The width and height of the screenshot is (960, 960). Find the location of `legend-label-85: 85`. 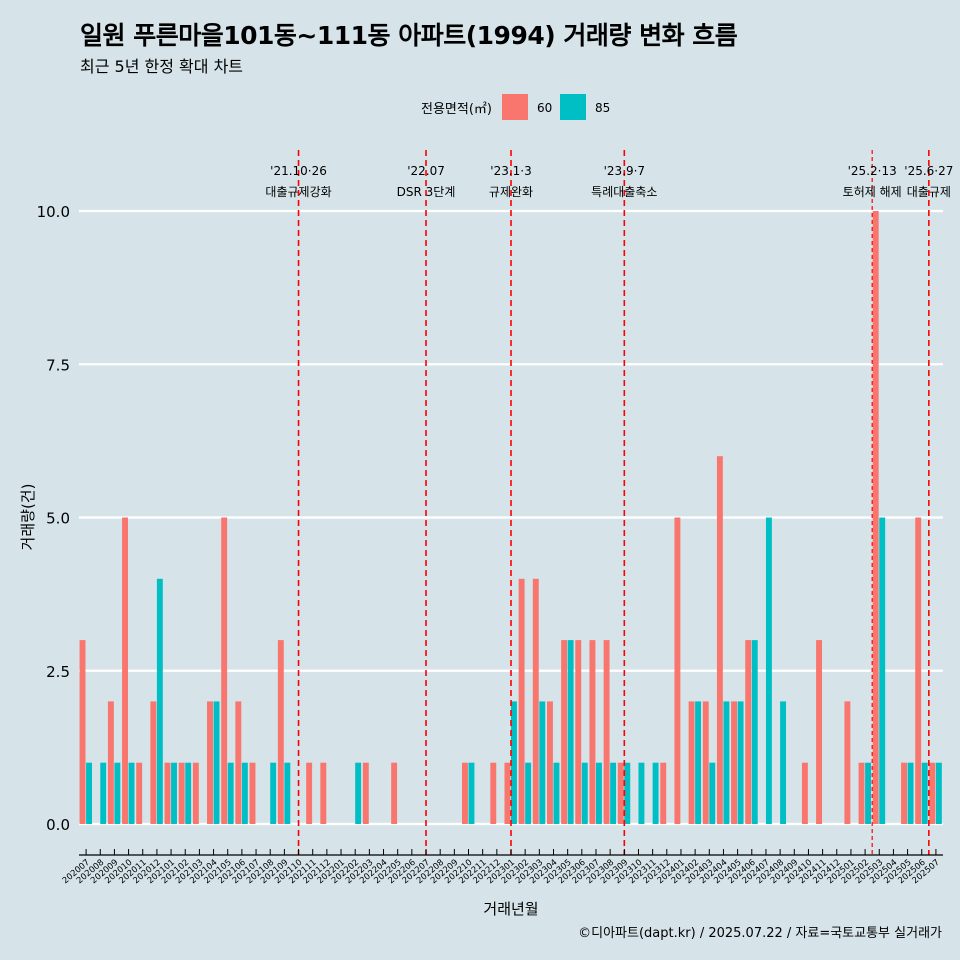

legend-label-85: 85 is located at coordinates (602, 108).